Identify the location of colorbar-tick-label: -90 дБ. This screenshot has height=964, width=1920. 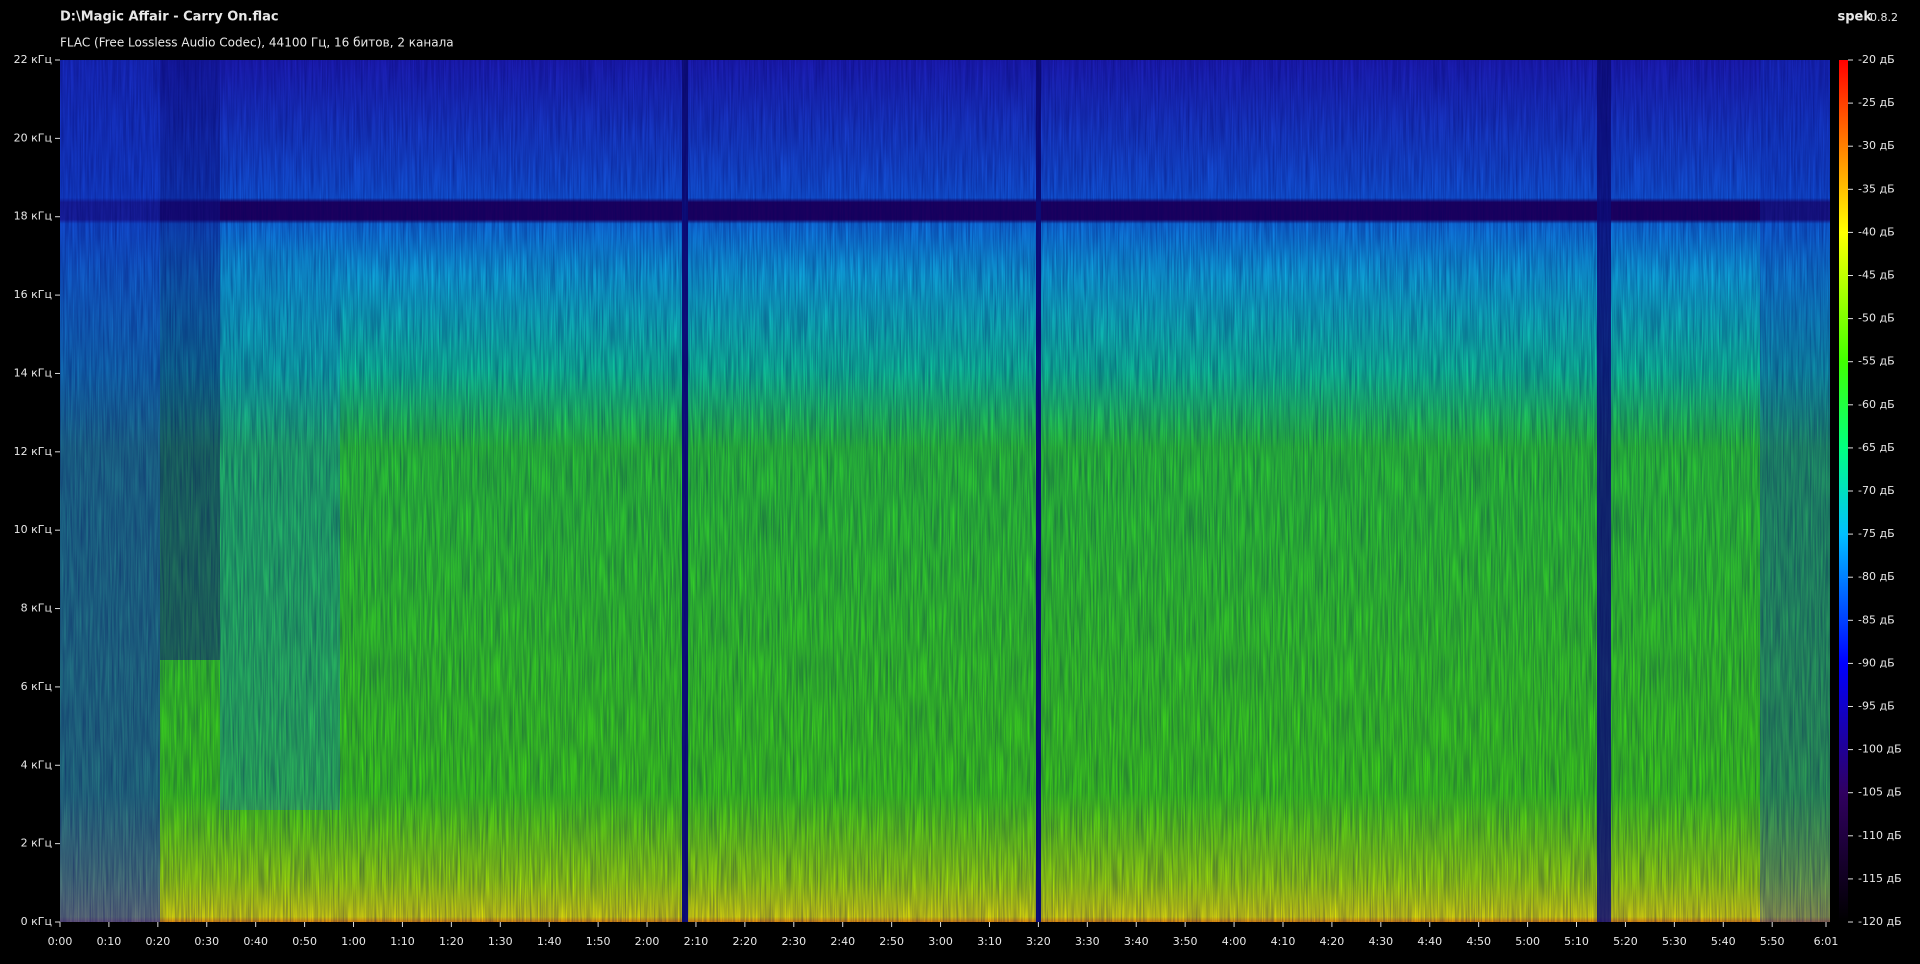
(1876, 662).